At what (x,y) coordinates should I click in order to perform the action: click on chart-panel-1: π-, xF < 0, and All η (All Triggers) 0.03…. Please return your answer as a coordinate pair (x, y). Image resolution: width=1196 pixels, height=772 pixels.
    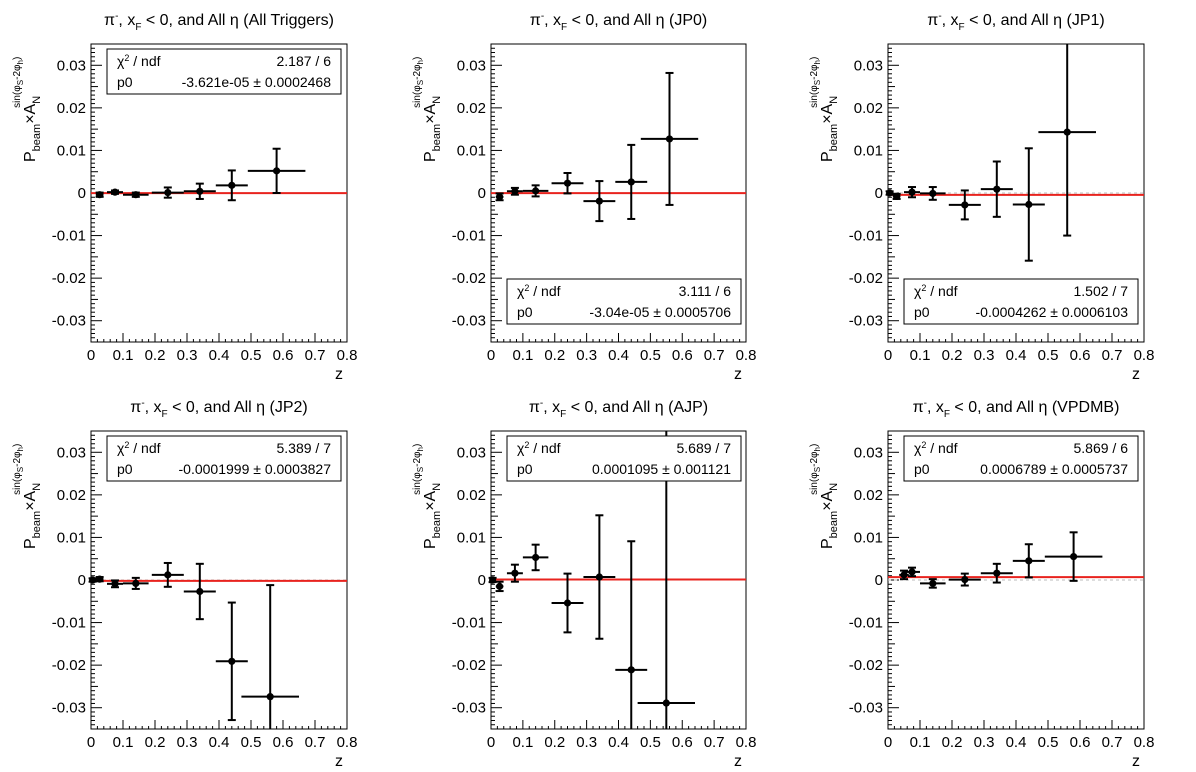
    Looking at the image, I should click on (184, 197).